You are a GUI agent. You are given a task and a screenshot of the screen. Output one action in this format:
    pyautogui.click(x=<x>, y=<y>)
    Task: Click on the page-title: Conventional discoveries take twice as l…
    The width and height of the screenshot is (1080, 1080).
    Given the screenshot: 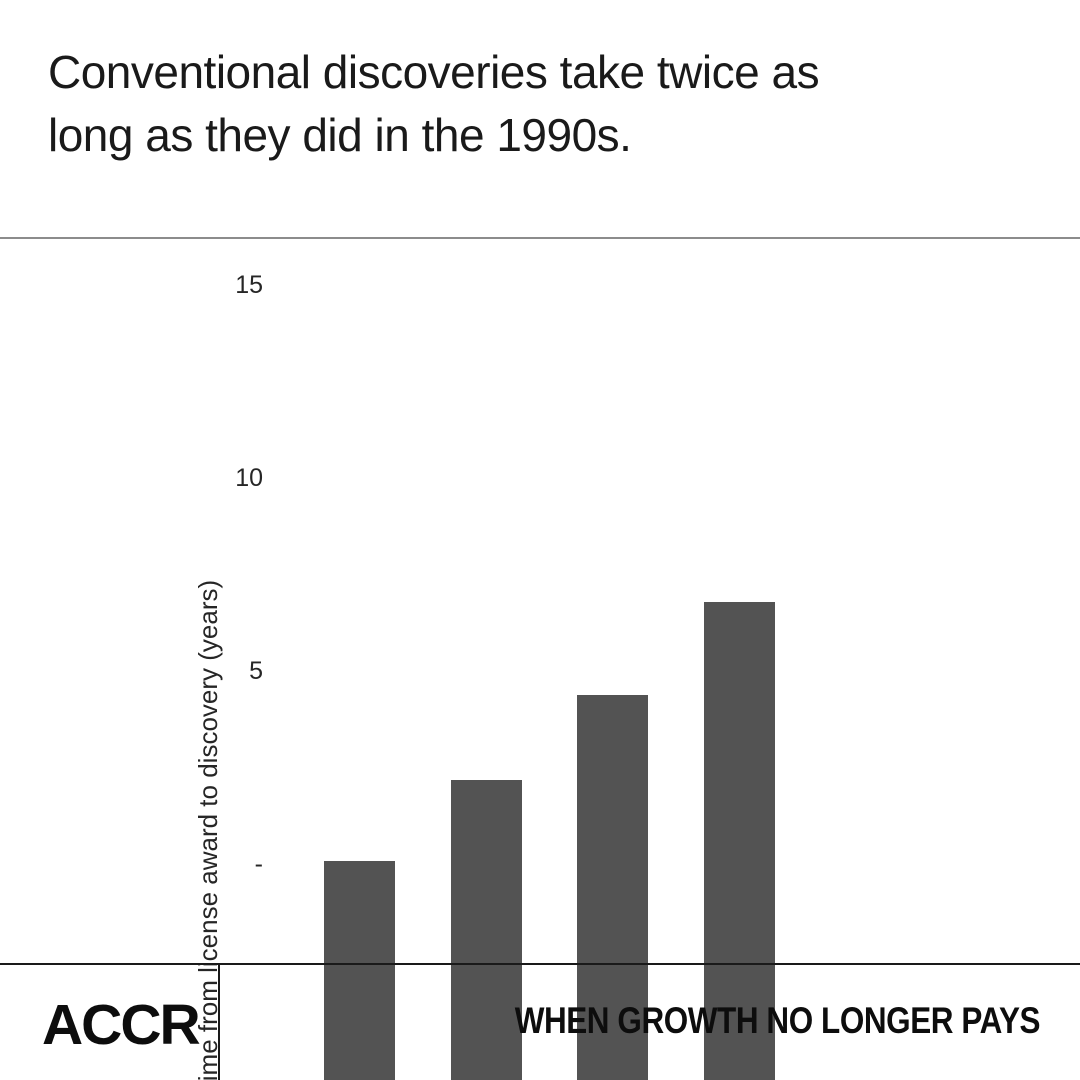 What is the action you would take?
    pyautogui.click(x=434, y=104)
    